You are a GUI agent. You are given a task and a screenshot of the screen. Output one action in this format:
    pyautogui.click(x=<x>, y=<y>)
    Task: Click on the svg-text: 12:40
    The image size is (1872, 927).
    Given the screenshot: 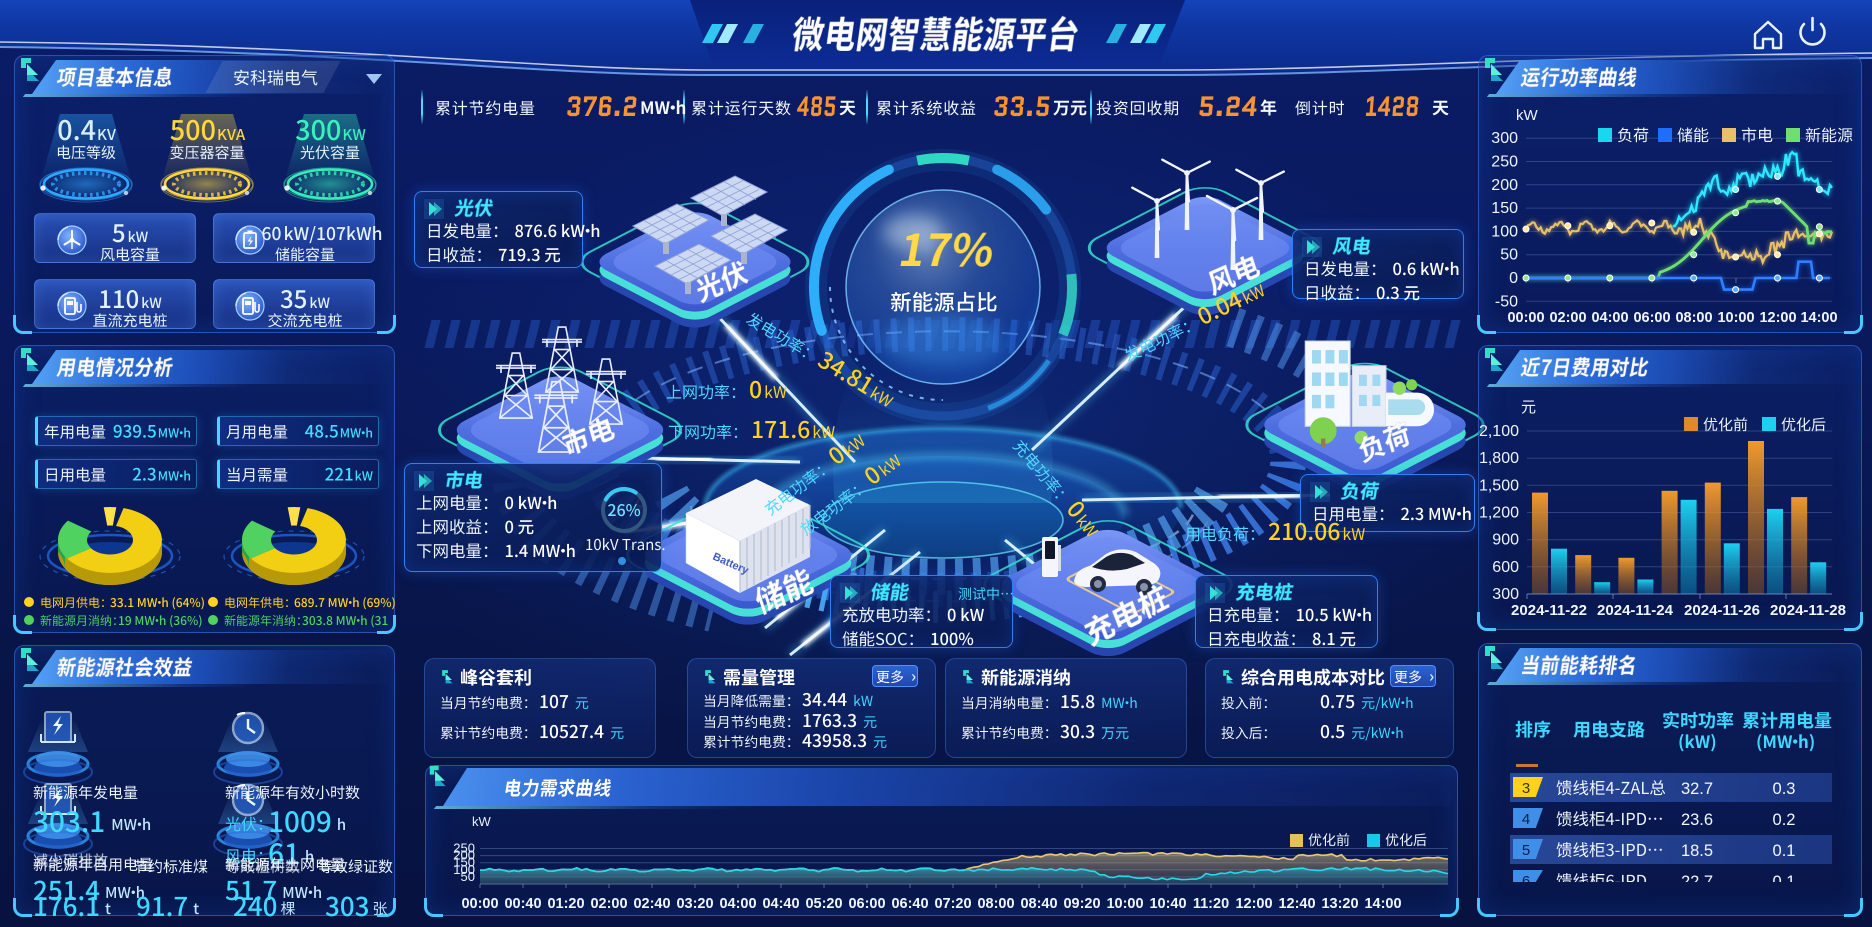 What is the action you would take?
    pyautogui.click(x=1296, y=904)
    